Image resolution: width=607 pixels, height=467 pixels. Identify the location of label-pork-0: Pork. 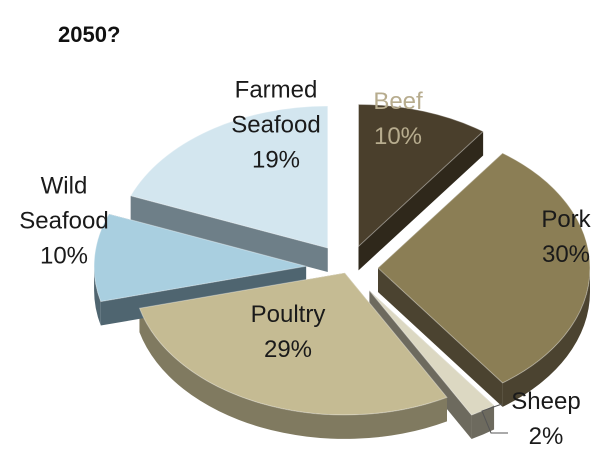
(566, 219).